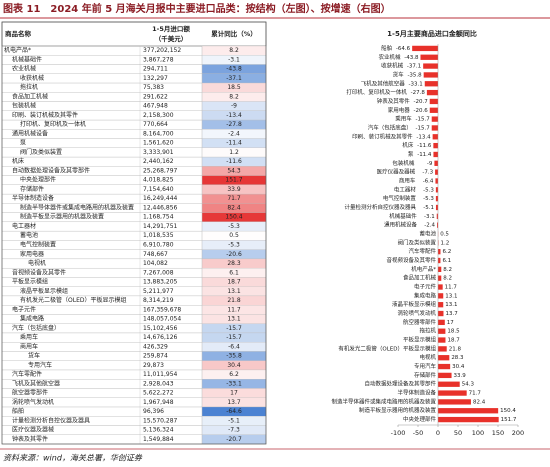  I want to click on row-yoy: -20.6, so click(234, 254).